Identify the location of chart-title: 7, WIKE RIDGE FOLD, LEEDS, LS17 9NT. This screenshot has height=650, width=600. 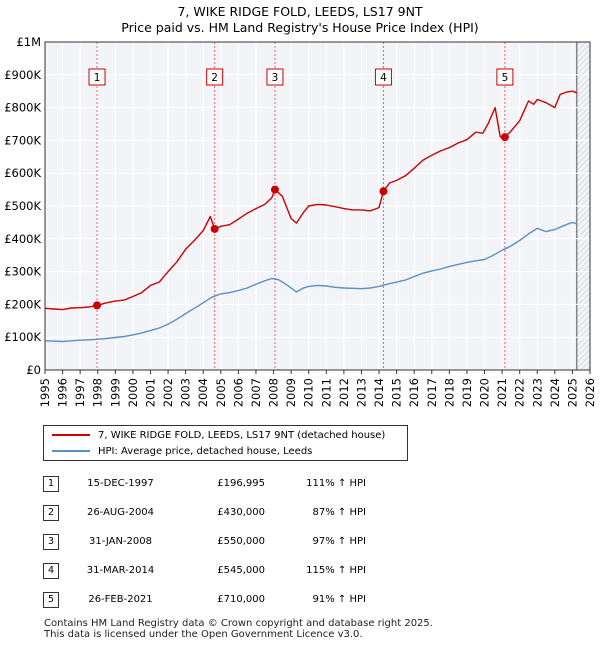
(300, 11).